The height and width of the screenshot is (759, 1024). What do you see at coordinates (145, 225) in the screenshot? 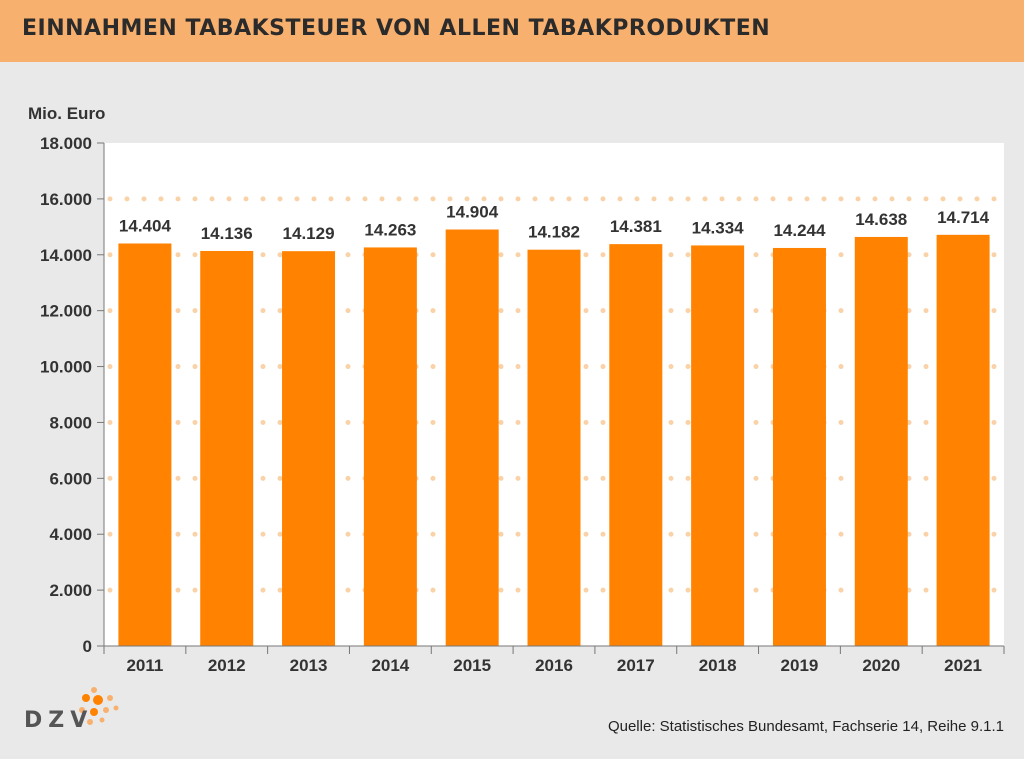
I see `data-label-2011: 14.404` at bounding box center [145, 225].